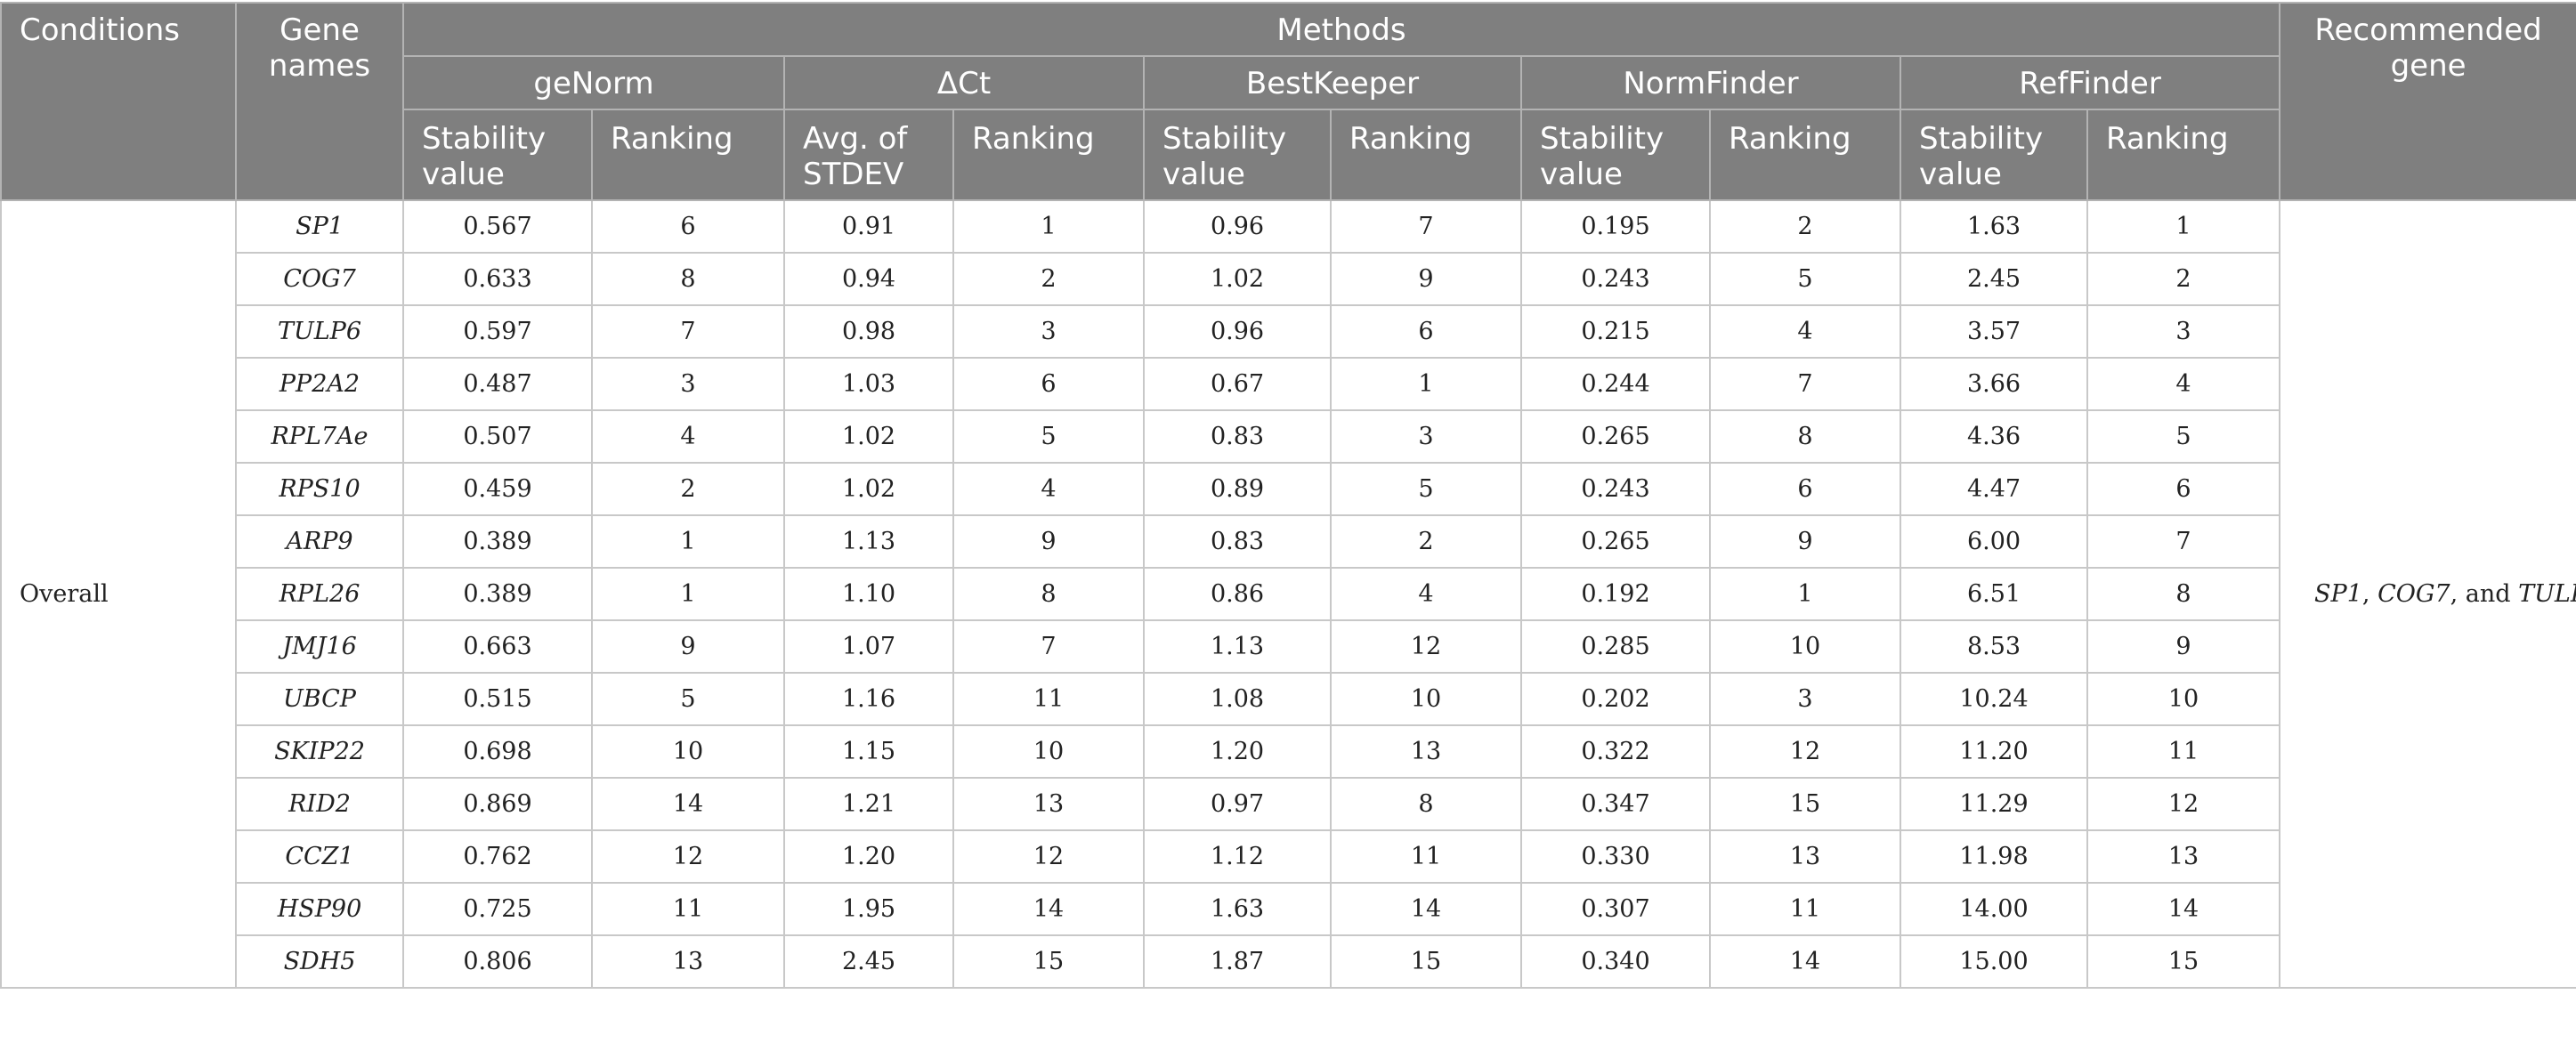 Image resolution: width=2576 pixels, height=1059 pixels. What do you see at coordinates (868, 384) in the screenshot?
I see `dct-value-cell: 1.03` at bounding box center [868, 384].